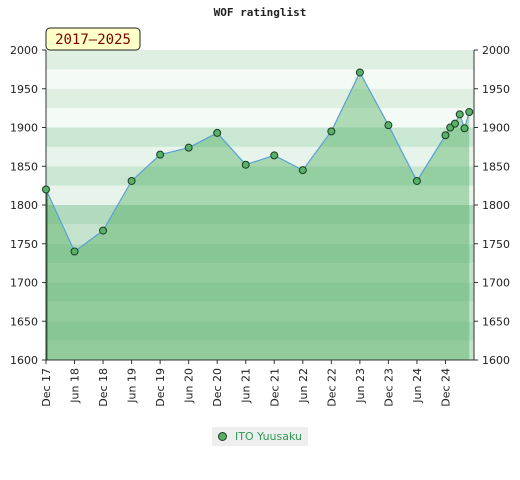 The image size is (520, 480). What do you see at coordinates (496, 166) in the screenshot?
I see `y-tick-label-right: 1850` at bounding box center [496, 166].